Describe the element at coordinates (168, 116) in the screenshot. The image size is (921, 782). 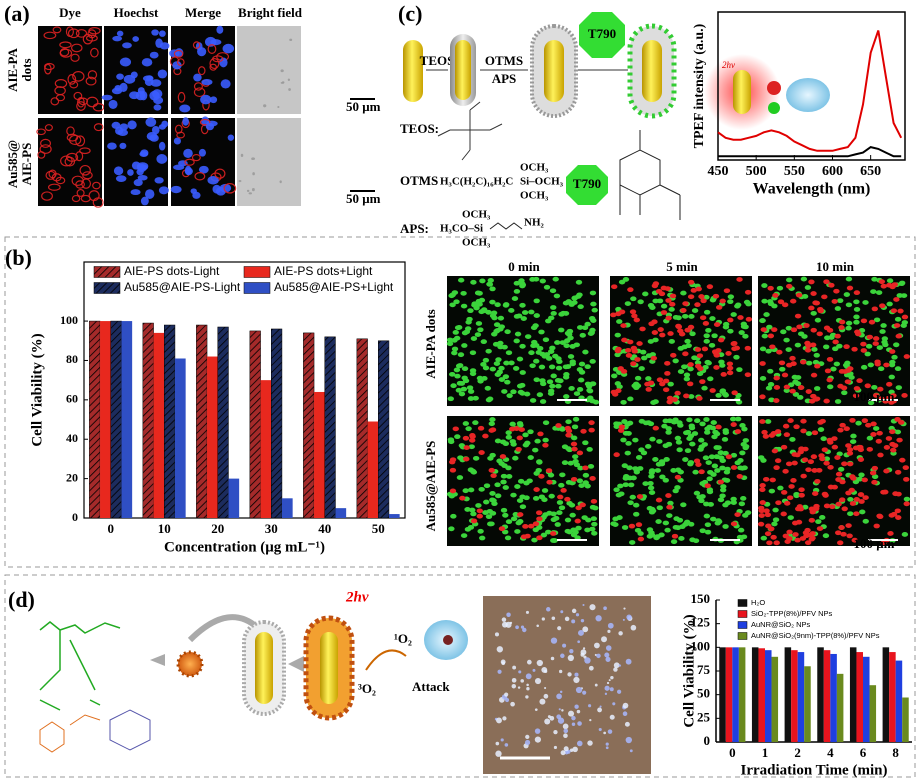
I see `micrographs` at that location.